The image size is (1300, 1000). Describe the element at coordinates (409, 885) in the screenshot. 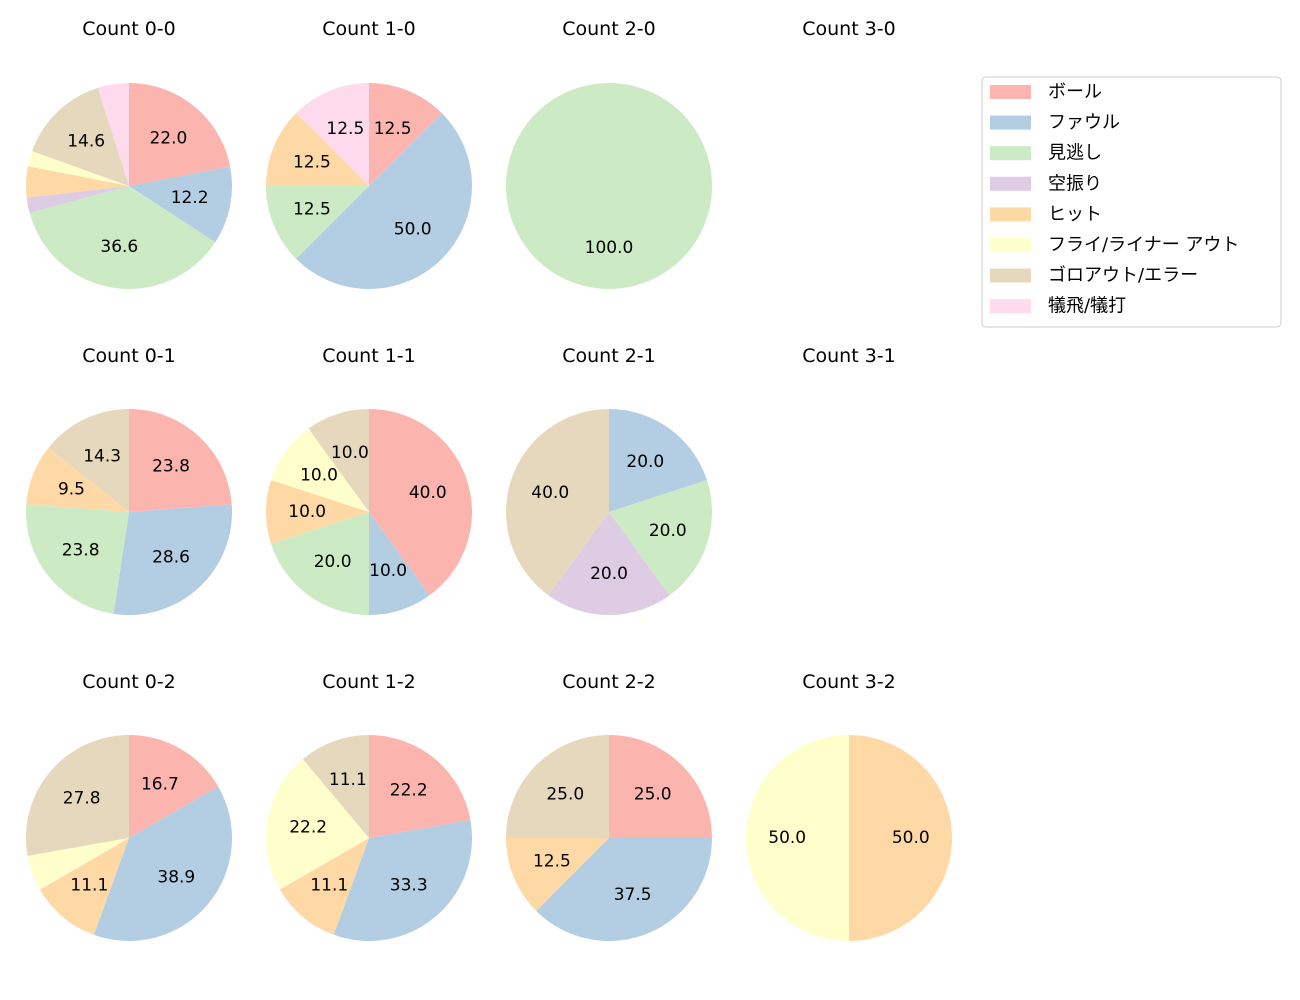

I see `wedge-label: 33.3` at that location.